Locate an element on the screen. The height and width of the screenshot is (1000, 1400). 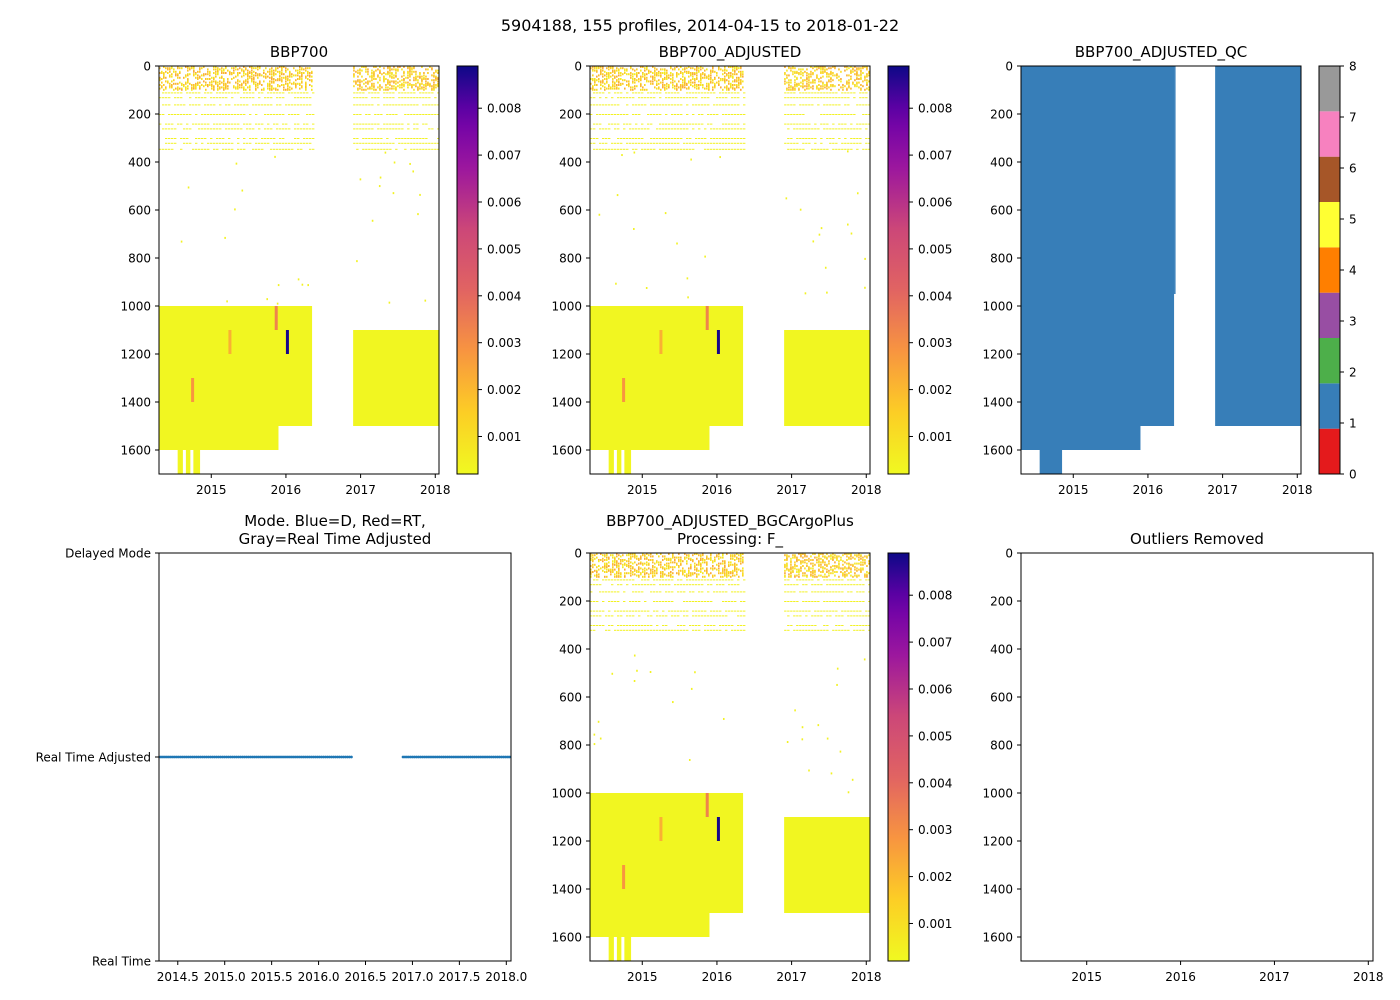
x-tick-label: 2016 is located at coordinates (717, 977).